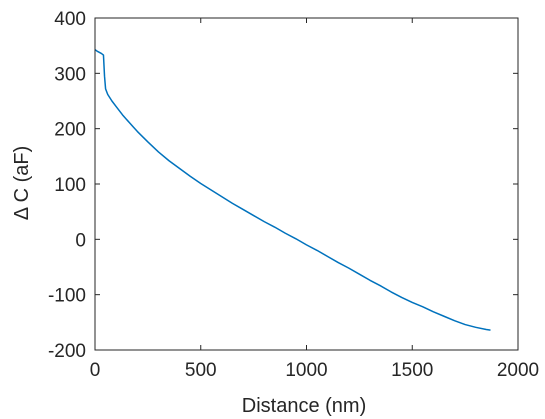 The height and width of the screenshot is (419, 545). I want to click on x-tick-label: 2000, so click(518, 370).